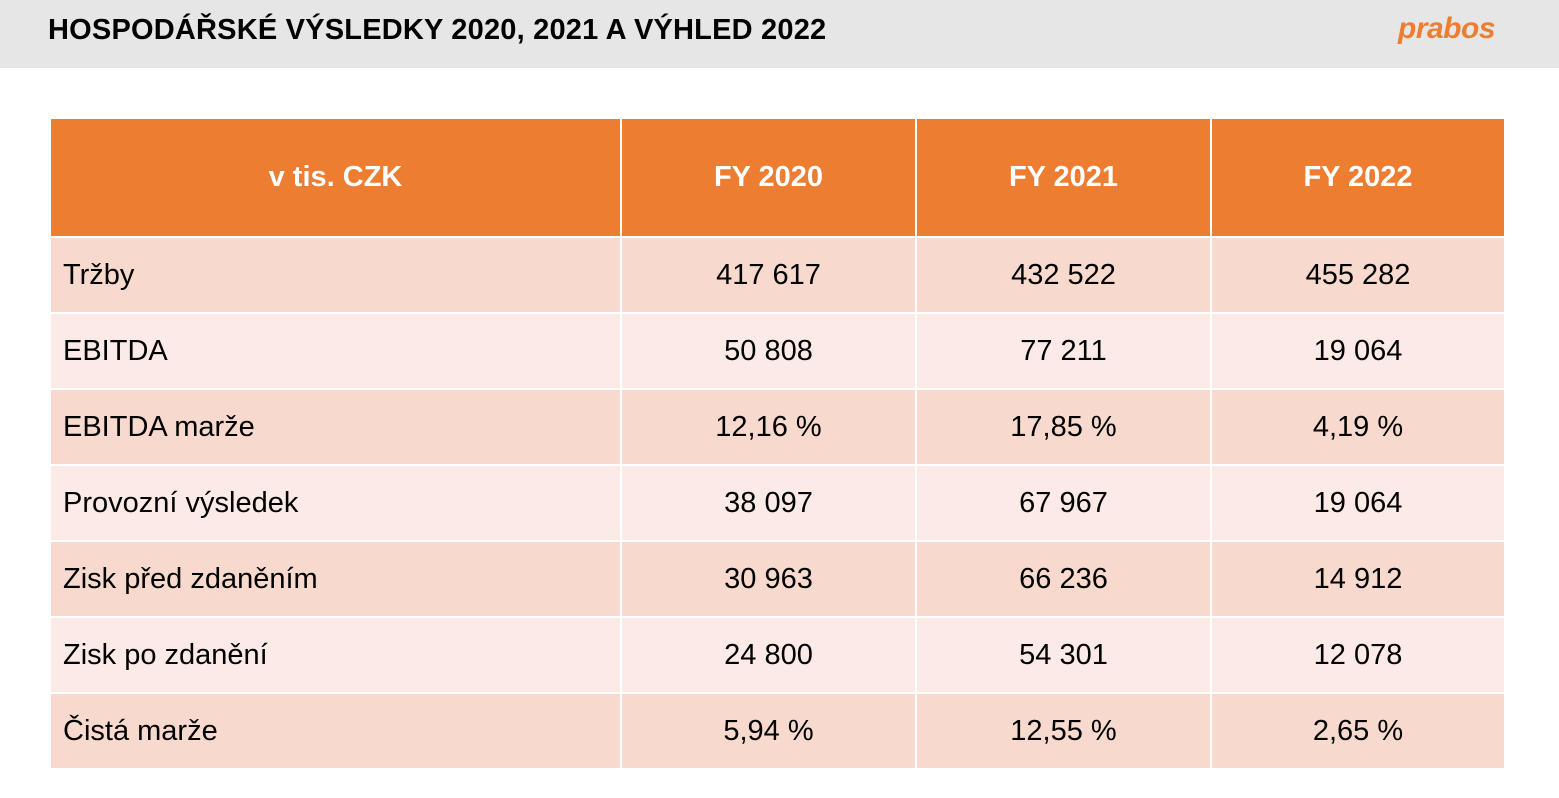  I want to click on cell-value: 30 963, so click(768, 579).